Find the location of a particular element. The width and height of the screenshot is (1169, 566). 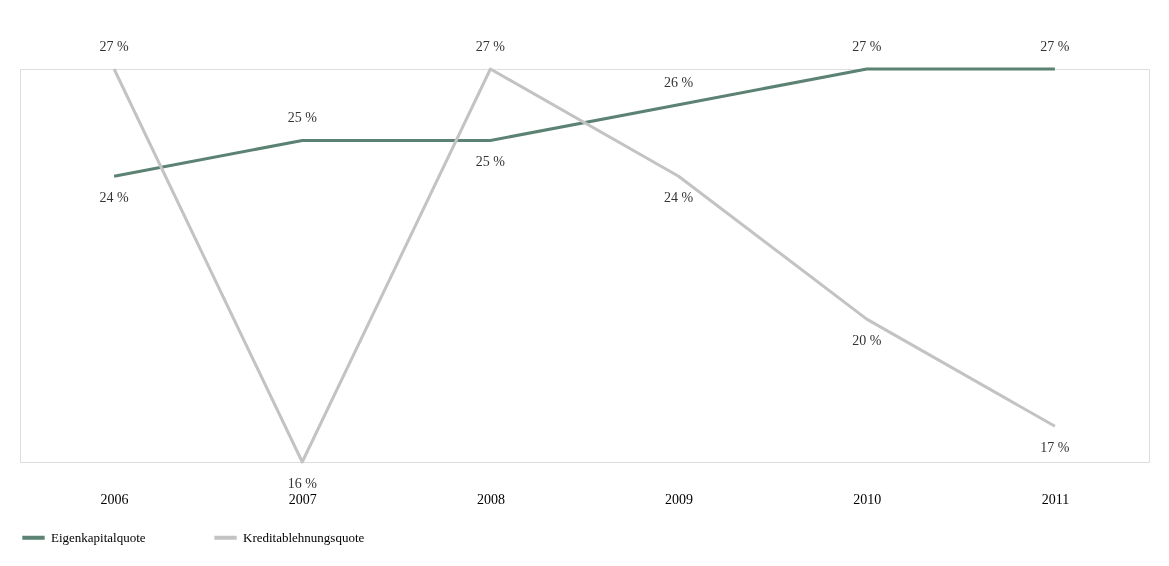

x-tick-label: 2010 is located at coordinates (867, 499).